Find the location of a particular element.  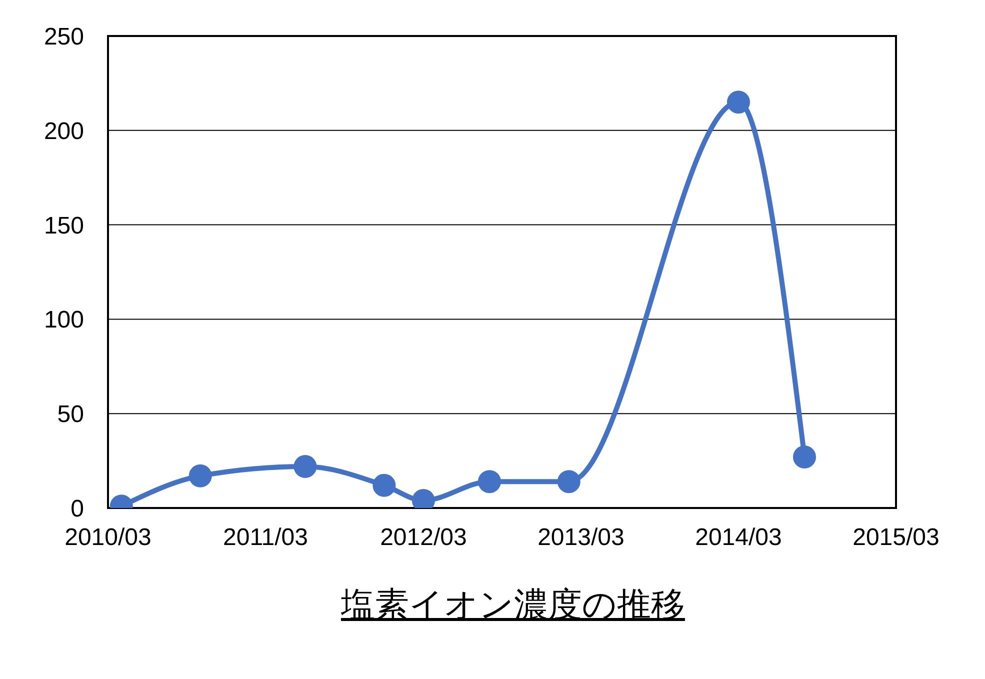

x-tick-label: 2012/03 is located at coordinates (423, 538).